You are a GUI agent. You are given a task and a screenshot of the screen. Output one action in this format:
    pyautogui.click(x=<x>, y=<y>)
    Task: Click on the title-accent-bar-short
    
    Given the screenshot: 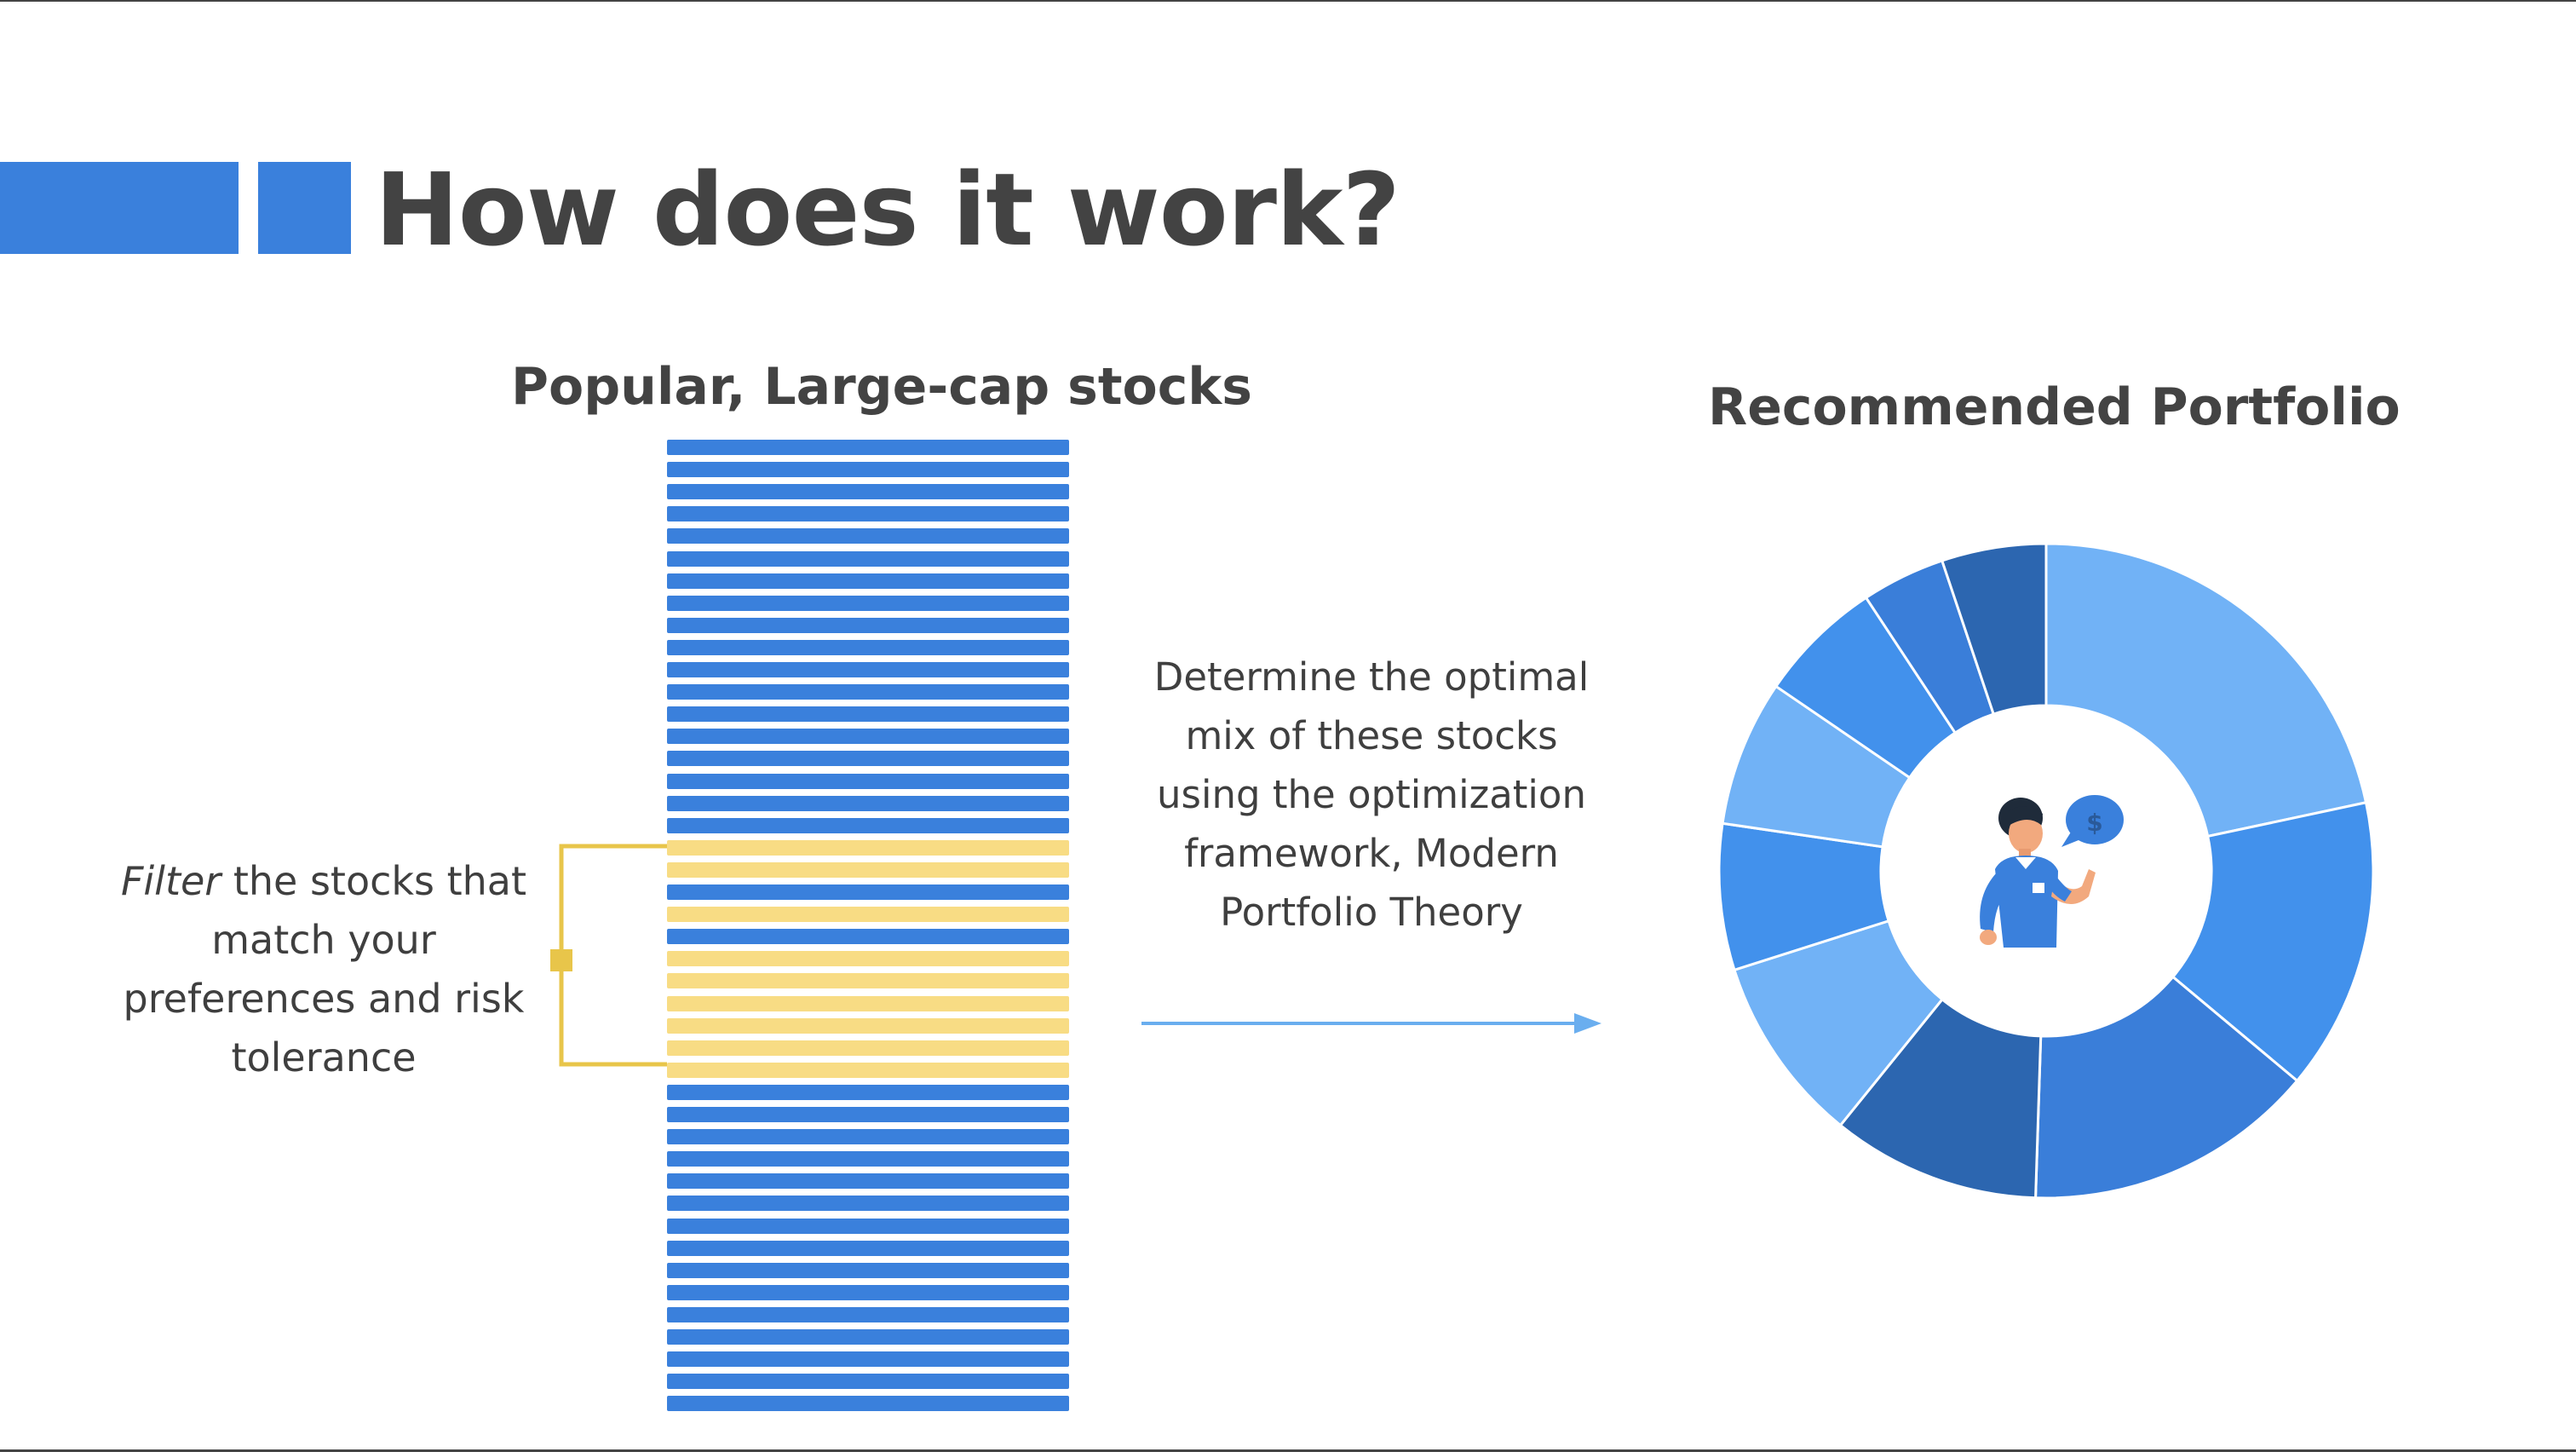 What is the action you would take?
    pyautogui.click(x=305, y=208)
    